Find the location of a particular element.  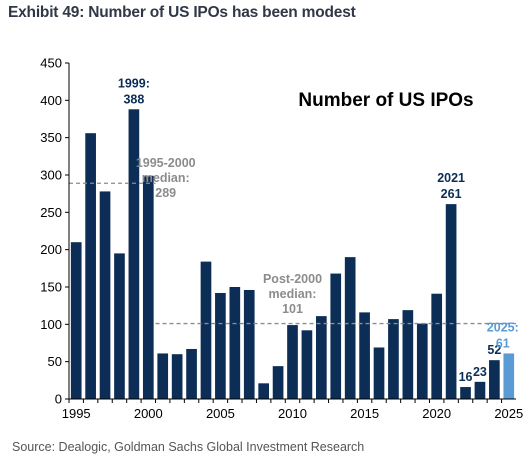

x-tick-label-2025: 2025 is located at coordinates (508, 413).